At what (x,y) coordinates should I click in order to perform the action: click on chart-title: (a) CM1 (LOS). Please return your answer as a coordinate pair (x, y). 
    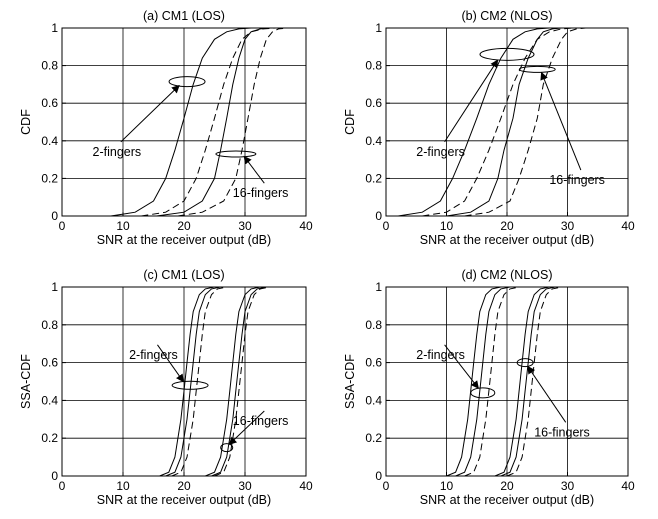
    Looking at the image, I should click on (184, 16).